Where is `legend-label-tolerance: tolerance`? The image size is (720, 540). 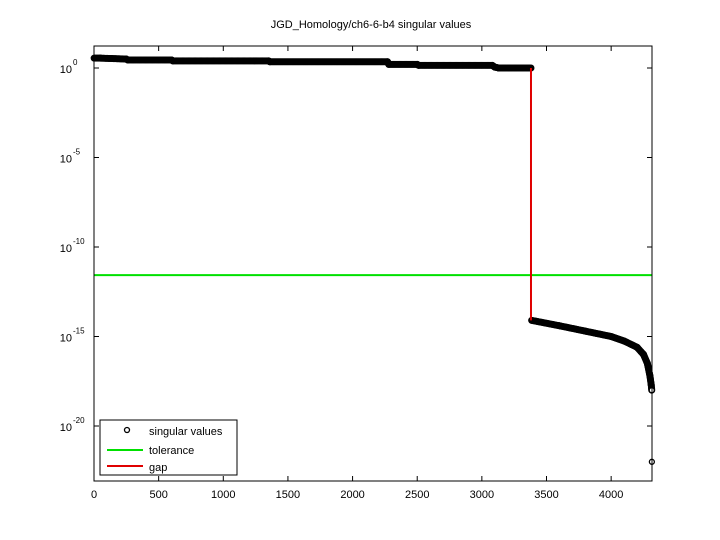 legend-label-tolerance: tolerance is located at coordinates (171, 451).